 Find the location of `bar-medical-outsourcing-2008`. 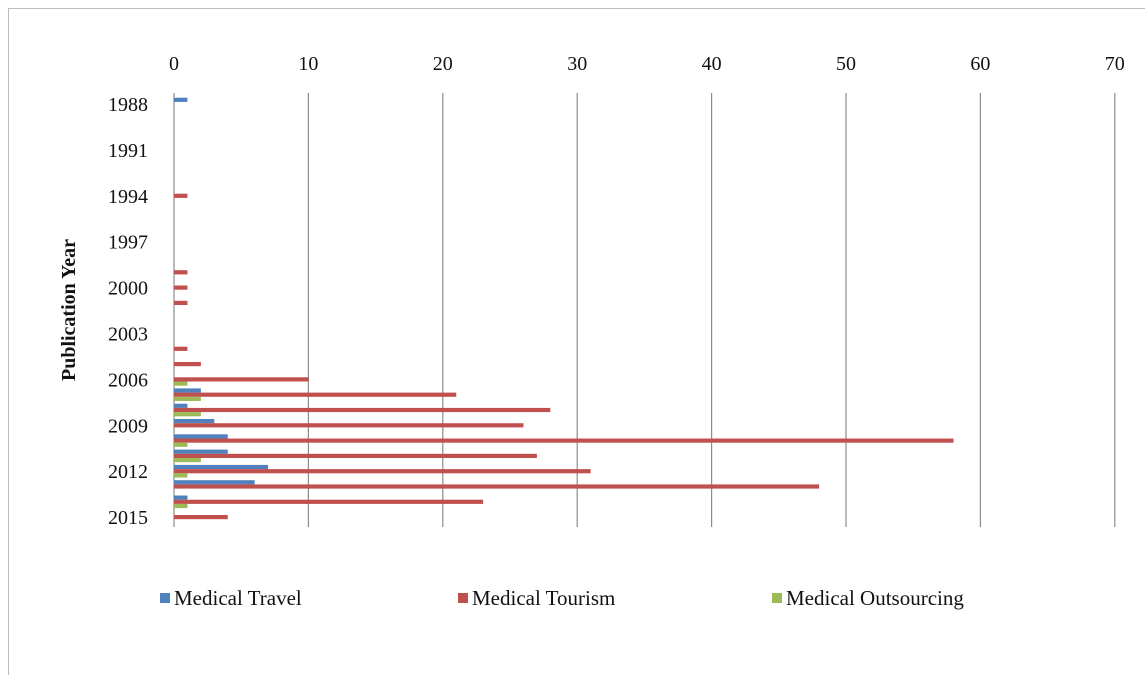

bar-medical-outsourcing-2008 is located at coordinates (187, 414).